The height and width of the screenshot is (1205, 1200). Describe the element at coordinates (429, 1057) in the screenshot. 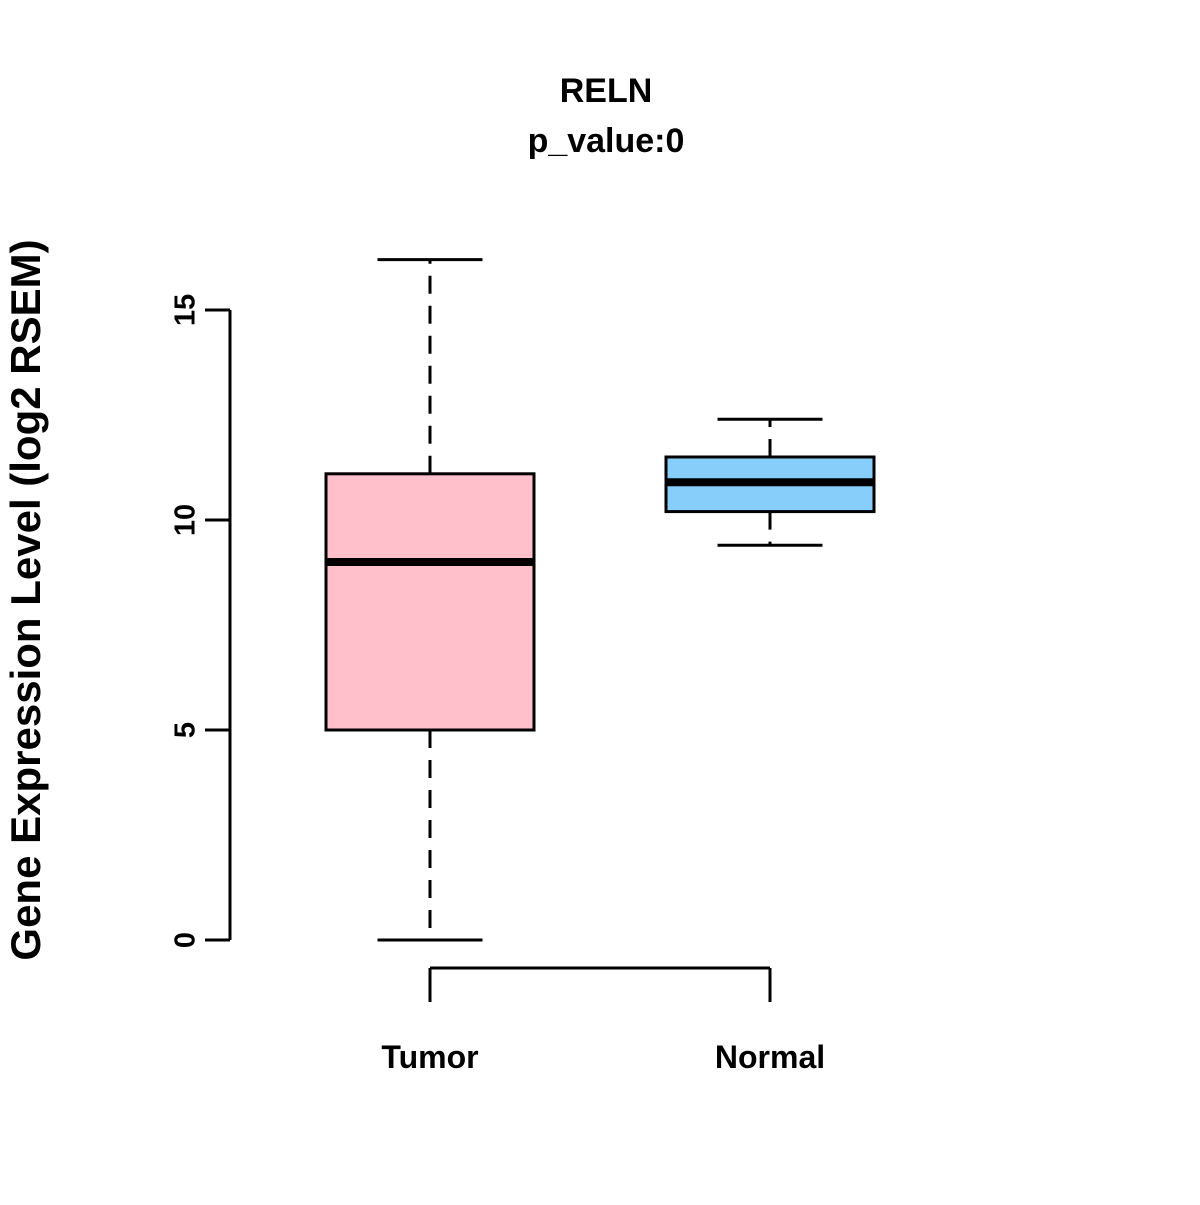

I see `x-label-tumor: Tumor` at that location.